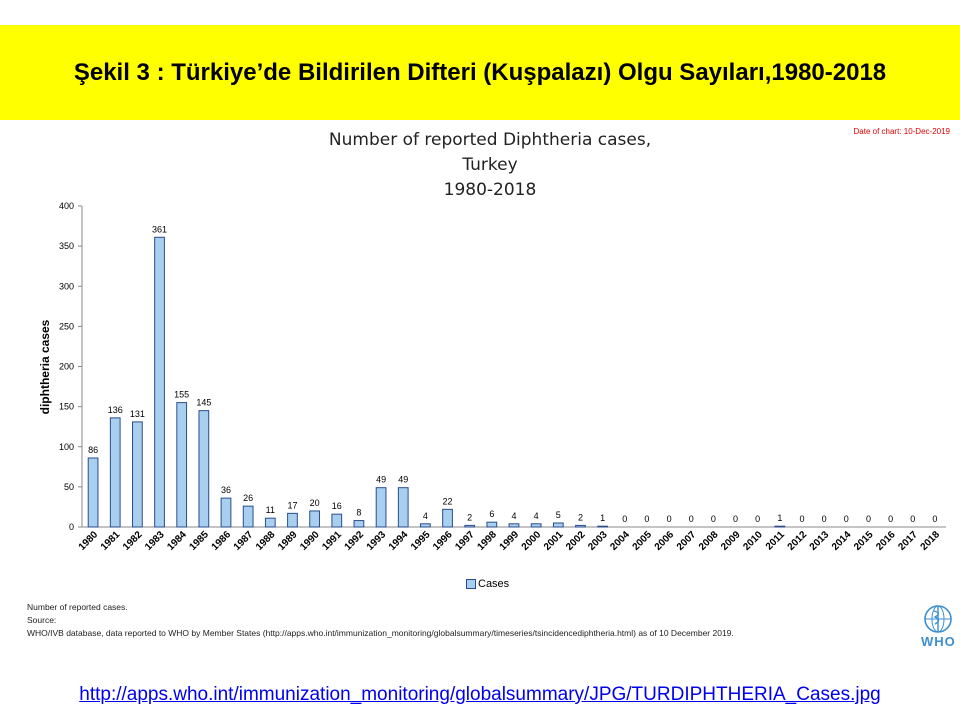  What do you see at coordinates (226, 490) in the screenshot?
I see `data-label-1986: 36` at bounding box center [226, 490].